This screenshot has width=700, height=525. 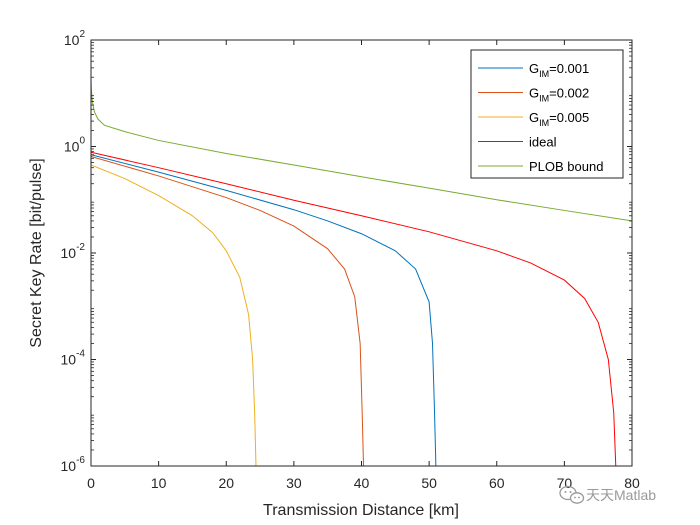 What do you see at coordinates (159, 483) in the screenshot?
I see `x-tick-label: 10` at bounding box center [159, 483].